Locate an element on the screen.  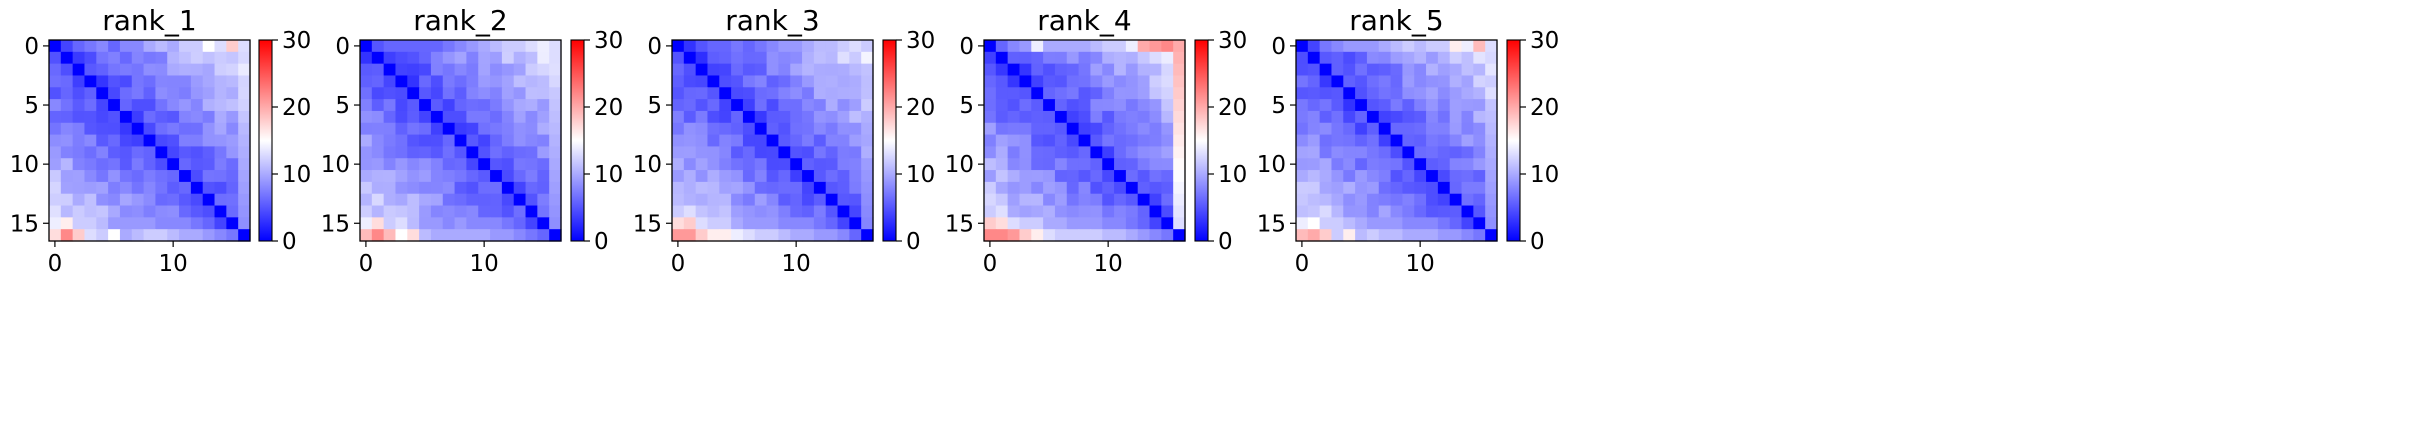
panel-title: rank_2 is located at coordinates (460, 20).